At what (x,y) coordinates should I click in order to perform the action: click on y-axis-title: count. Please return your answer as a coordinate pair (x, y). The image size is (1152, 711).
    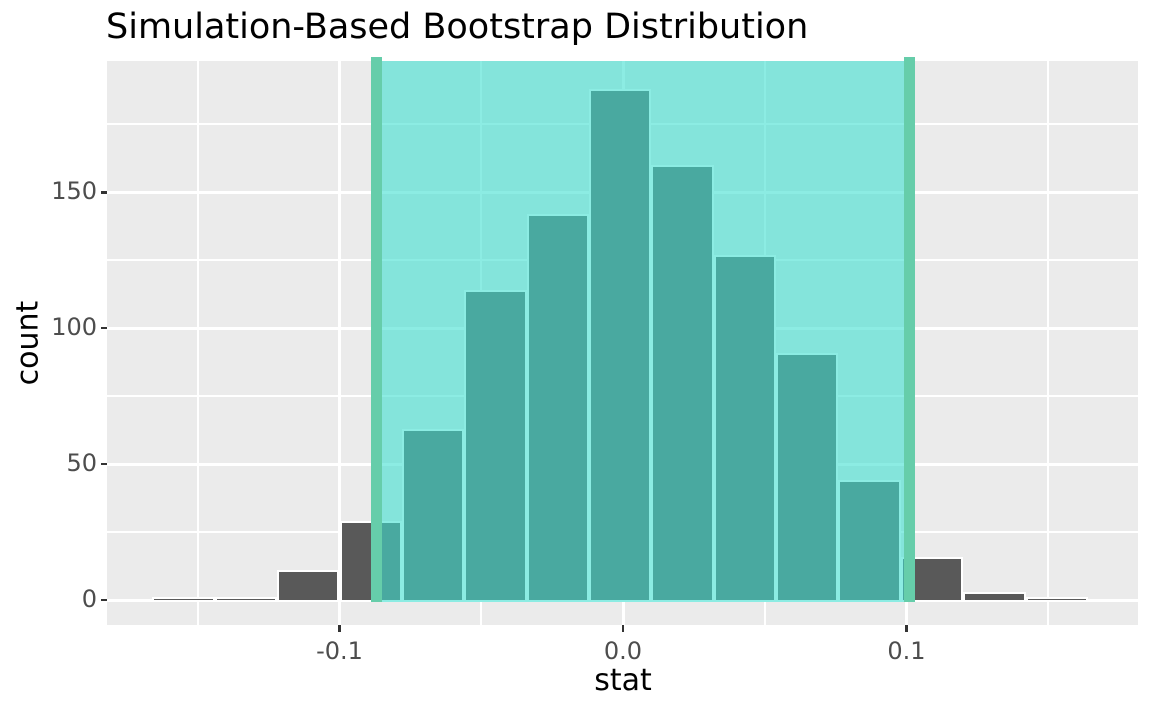
    Looking at the image, I should click on (28, 343).